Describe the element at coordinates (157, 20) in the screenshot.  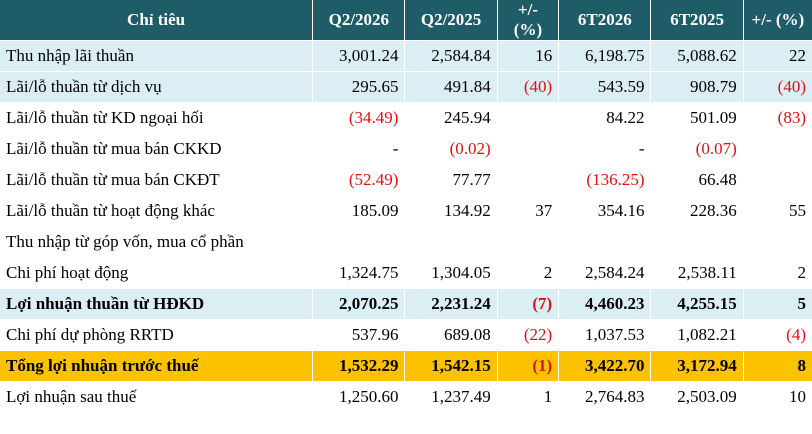
I see `header-indicator: Chỉ tiêu` at that location.